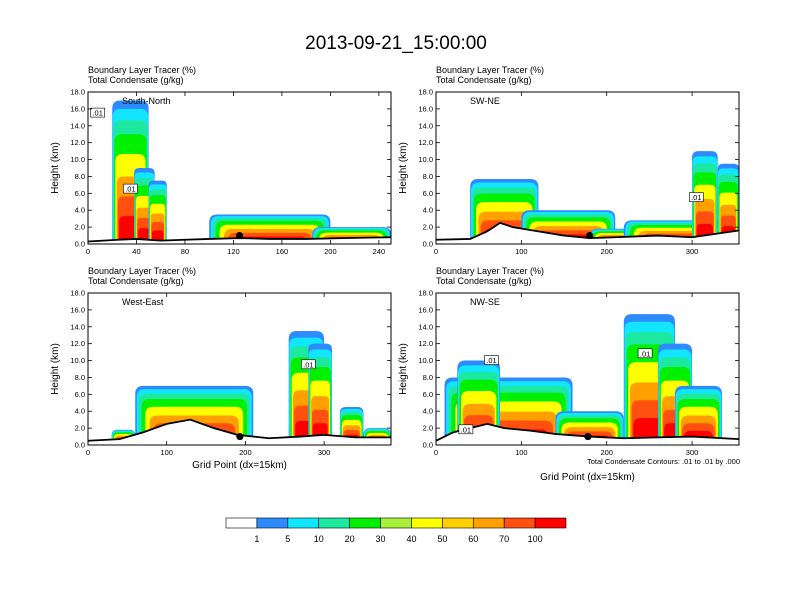  I want to click on colorbar-label: 50, so click(442, 539).